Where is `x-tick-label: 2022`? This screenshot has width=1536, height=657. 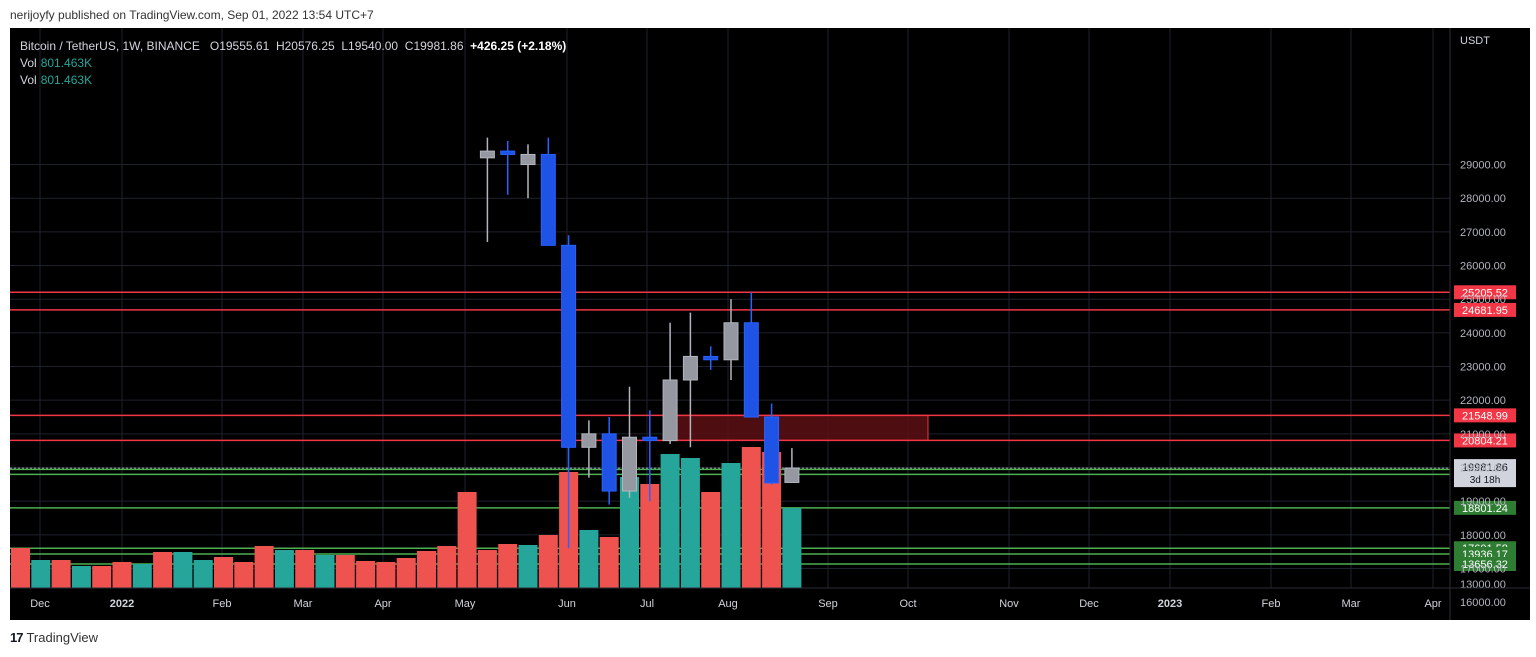
x-tick-label: 2022 is located at coordinates (122, 604).